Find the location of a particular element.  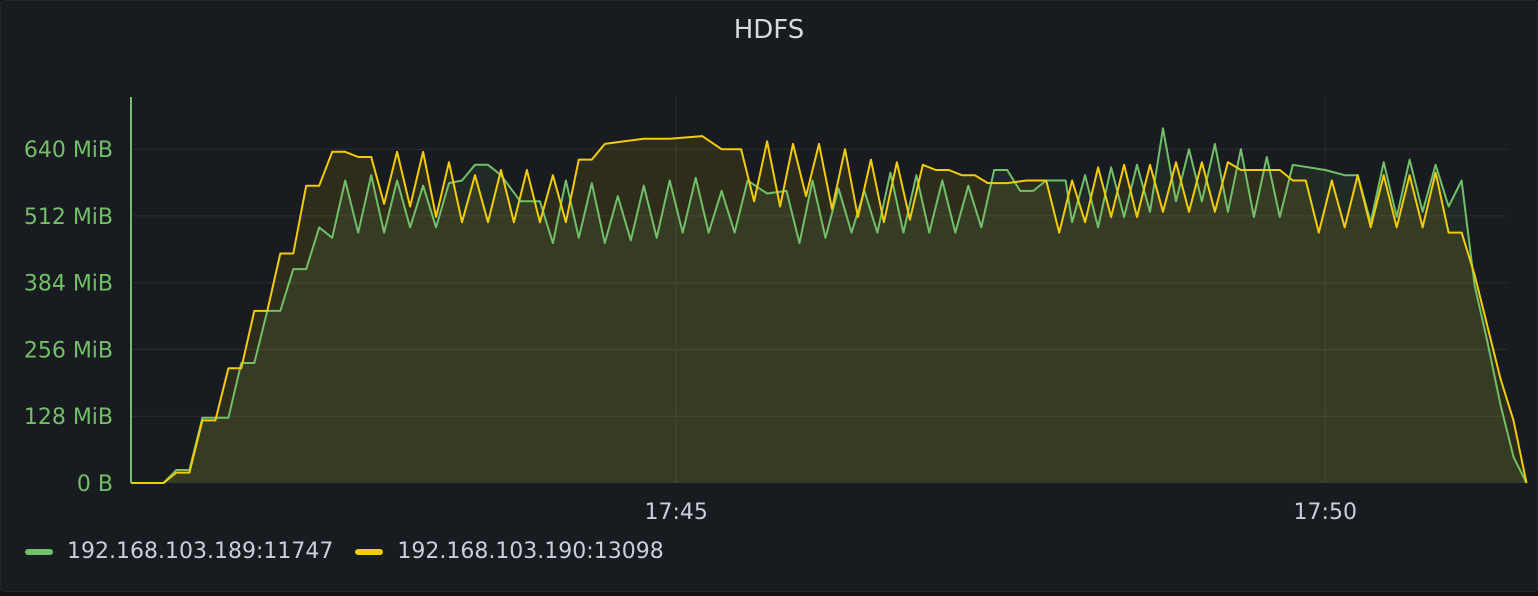

legend-label-series-2: 192.168.103.190:13098 is located at coordinates (530, 551).